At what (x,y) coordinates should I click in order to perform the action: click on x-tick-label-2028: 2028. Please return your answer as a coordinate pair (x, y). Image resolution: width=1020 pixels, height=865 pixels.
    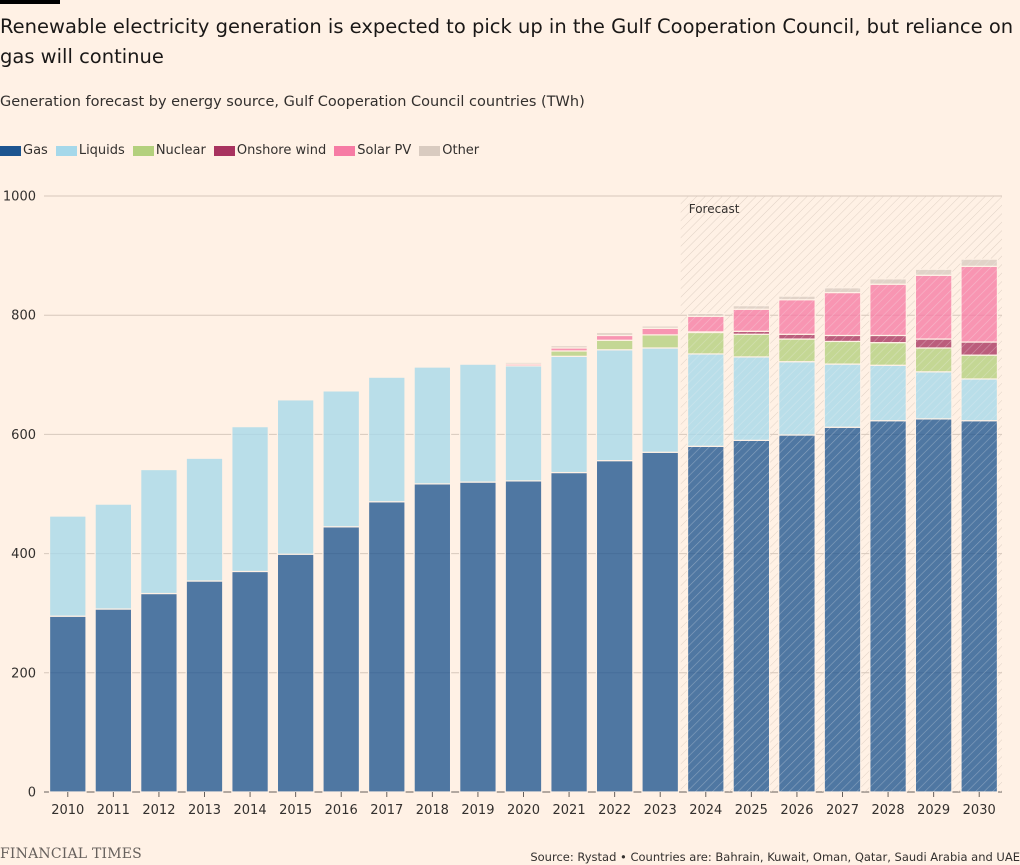
    Looking at the image, I should click on (888, 810).